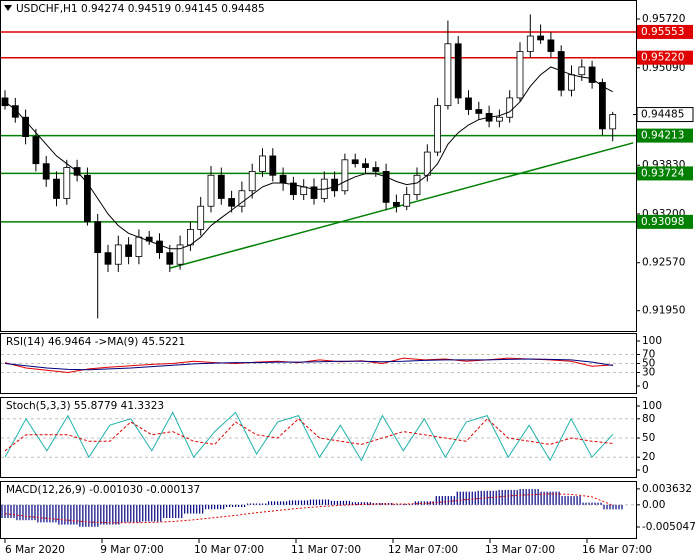  Describe the element at coordinates (520, 550) in the screenshot. I see `x-tick-label: 13 Mar 07:00` at that location.